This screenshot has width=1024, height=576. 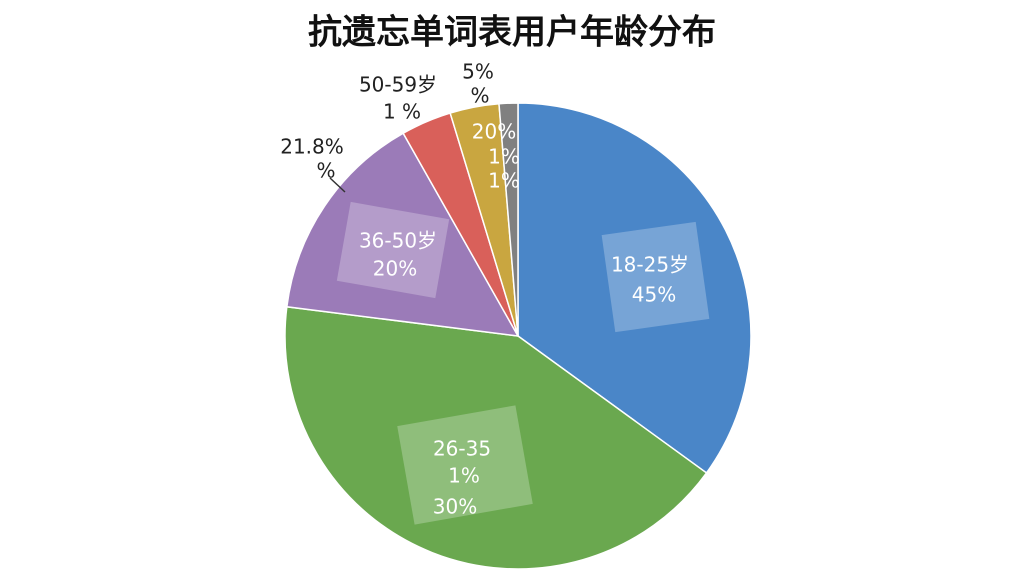 What do you see at coordinates (650, 265) in the screenshot?
I see `data-label: 18-25岁` at bounding box center [650, 265].